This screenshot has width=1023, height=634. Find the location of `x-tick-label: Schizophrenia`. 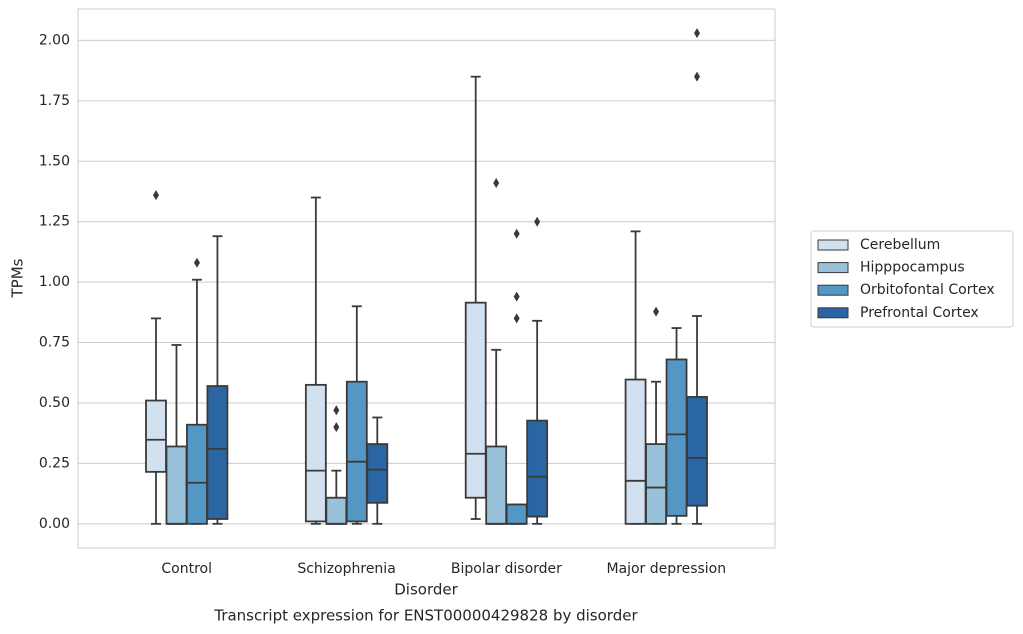

x-tick-label: Schizophrenia is located at coordinates (346, 569).